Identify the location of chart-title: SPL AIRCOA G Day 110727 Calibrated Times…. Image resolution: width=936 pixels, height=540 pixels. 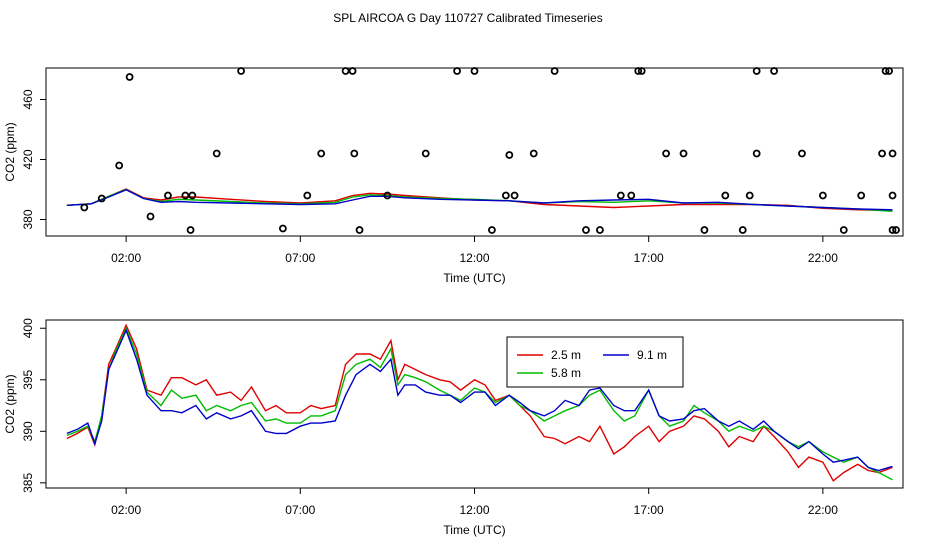
(467, 18).